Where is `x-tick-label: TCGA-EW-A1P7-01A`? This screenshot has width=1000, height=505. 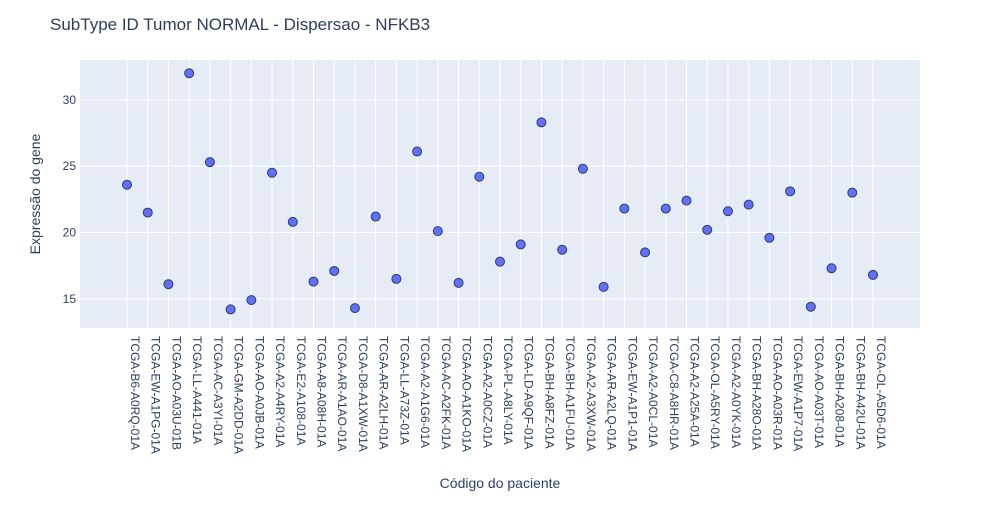
x-tick-label: TCGA-EW-A1P7-01A is located at coordinates (798, 393).